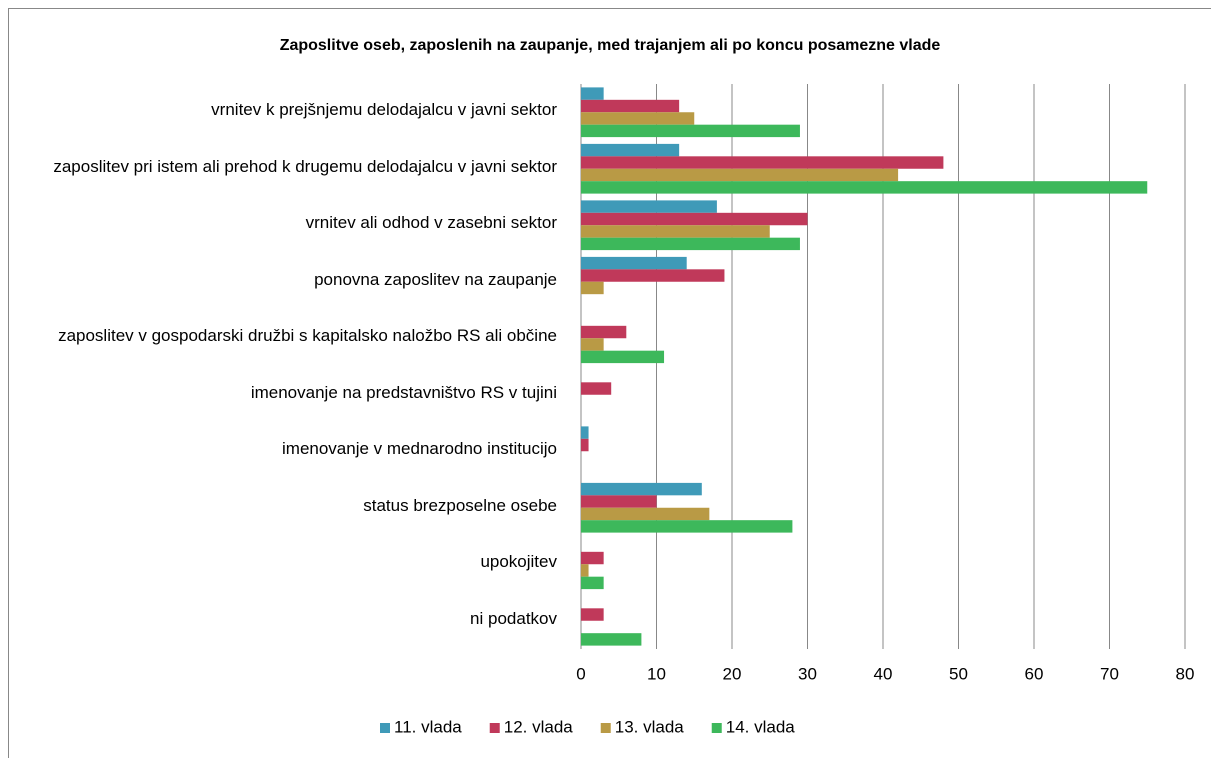 The image size is (1211, 758). Describe the element at coordinates (460, 505) in the screenshot. I see `y-tick-label: status brezposelne osebe` at that location.